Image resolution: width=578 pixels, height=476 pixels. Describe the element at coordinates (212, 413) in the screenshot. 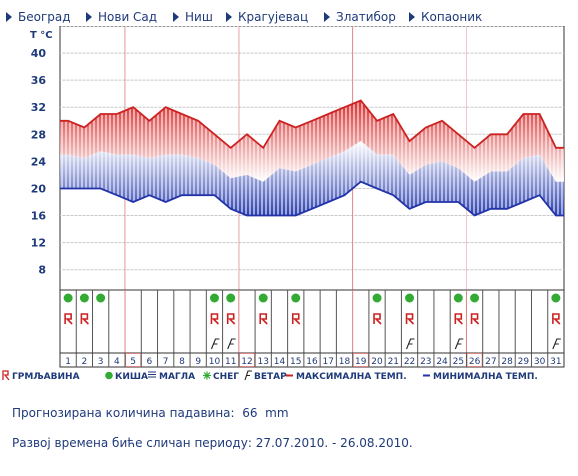

I see `precip-line: Прогнозирана количина падавина: 66 mm` at that location.